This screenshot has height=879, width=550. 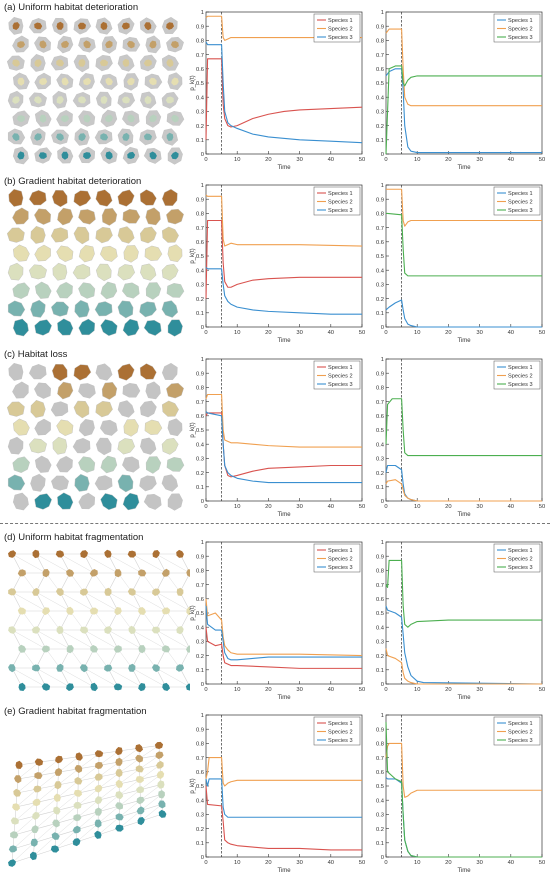 I want to click on x-tick-label: 40, so click(x=511, y=690).